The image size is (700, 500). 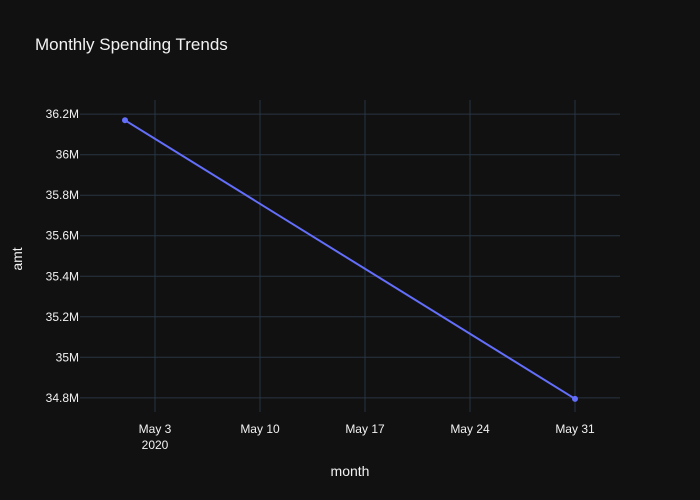 I want to click on y-tick-label: 35.6M, so click(x=62, y=236).